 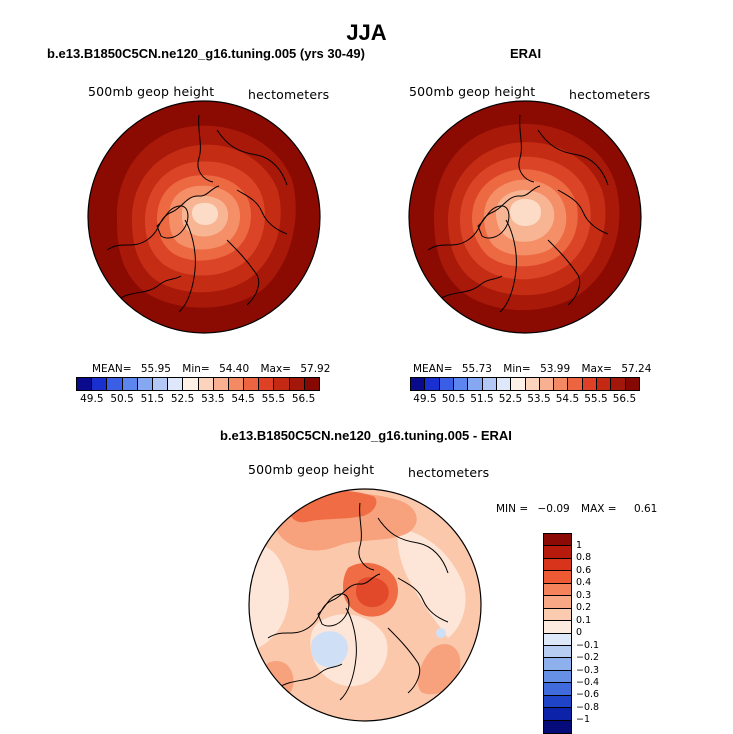 I want to click on right-stats: MEAN= 55.73 Min= 53.99 Max= 57.24, so click(x=532, y=369).